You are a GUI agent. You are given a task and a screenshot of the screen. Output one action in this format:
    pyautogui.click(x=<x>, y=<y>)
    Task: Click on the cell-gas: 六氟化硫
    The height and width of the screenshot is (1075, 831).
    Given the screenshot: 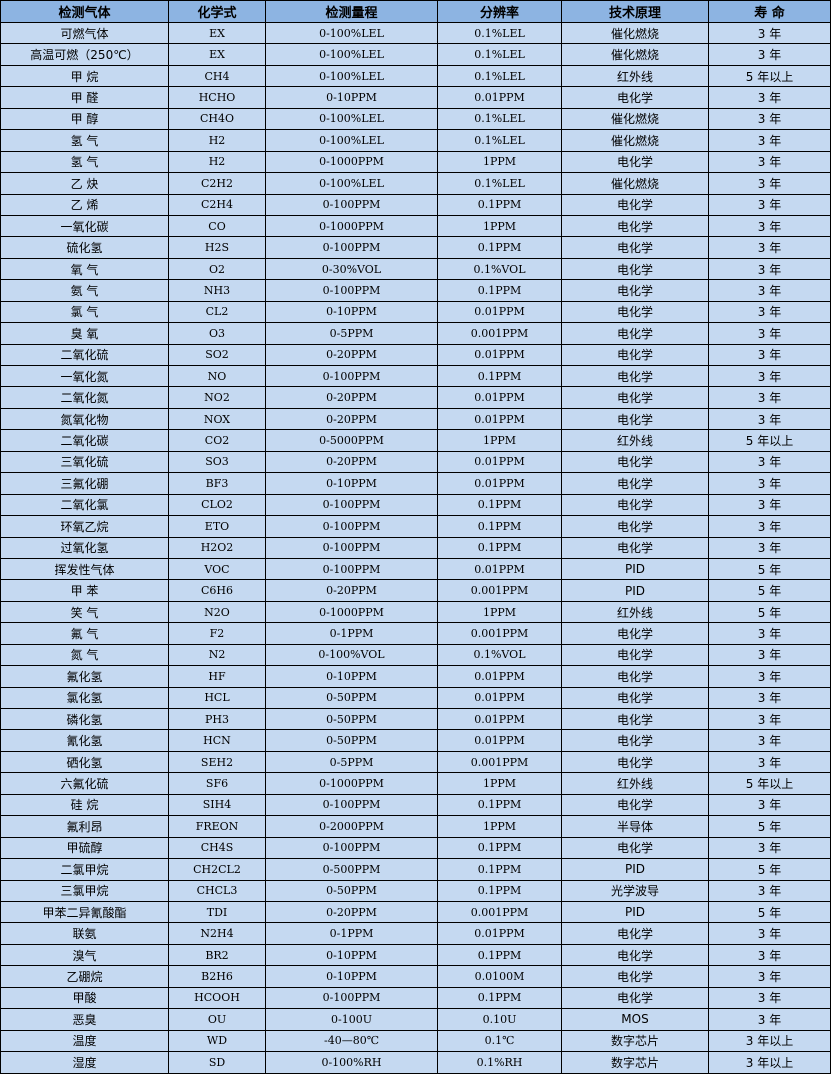 What is the action you would take?
    pyautogui.click(x=84, y=783)
    